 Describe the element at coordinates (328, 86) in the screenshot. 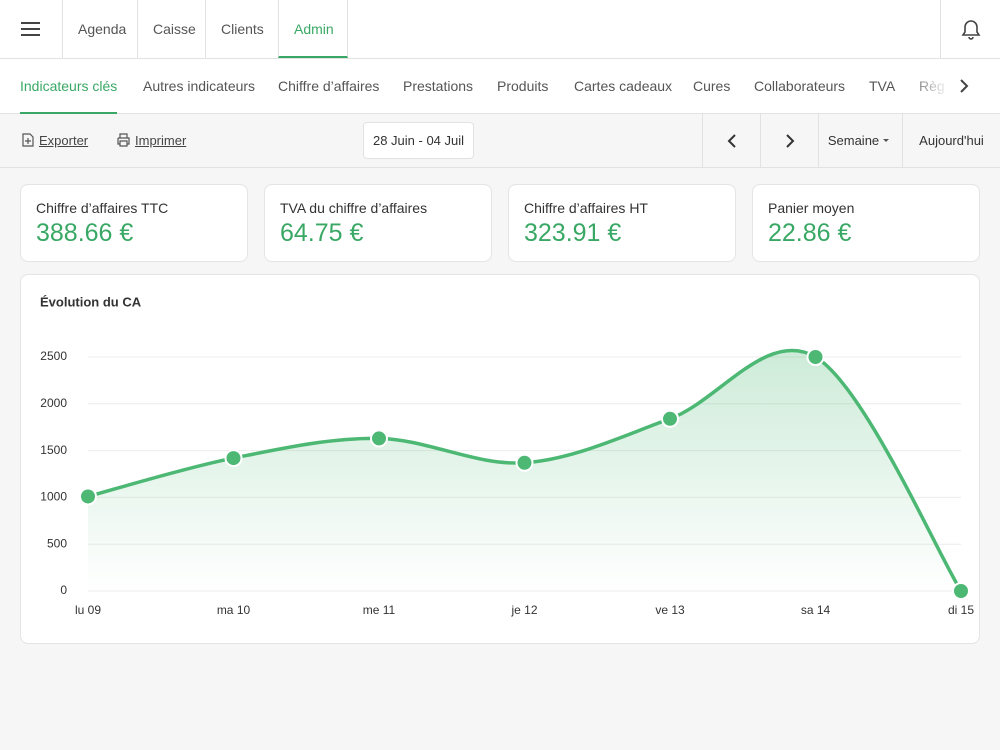

I see `sub-tab: Chiffre d’affaires` at that location.